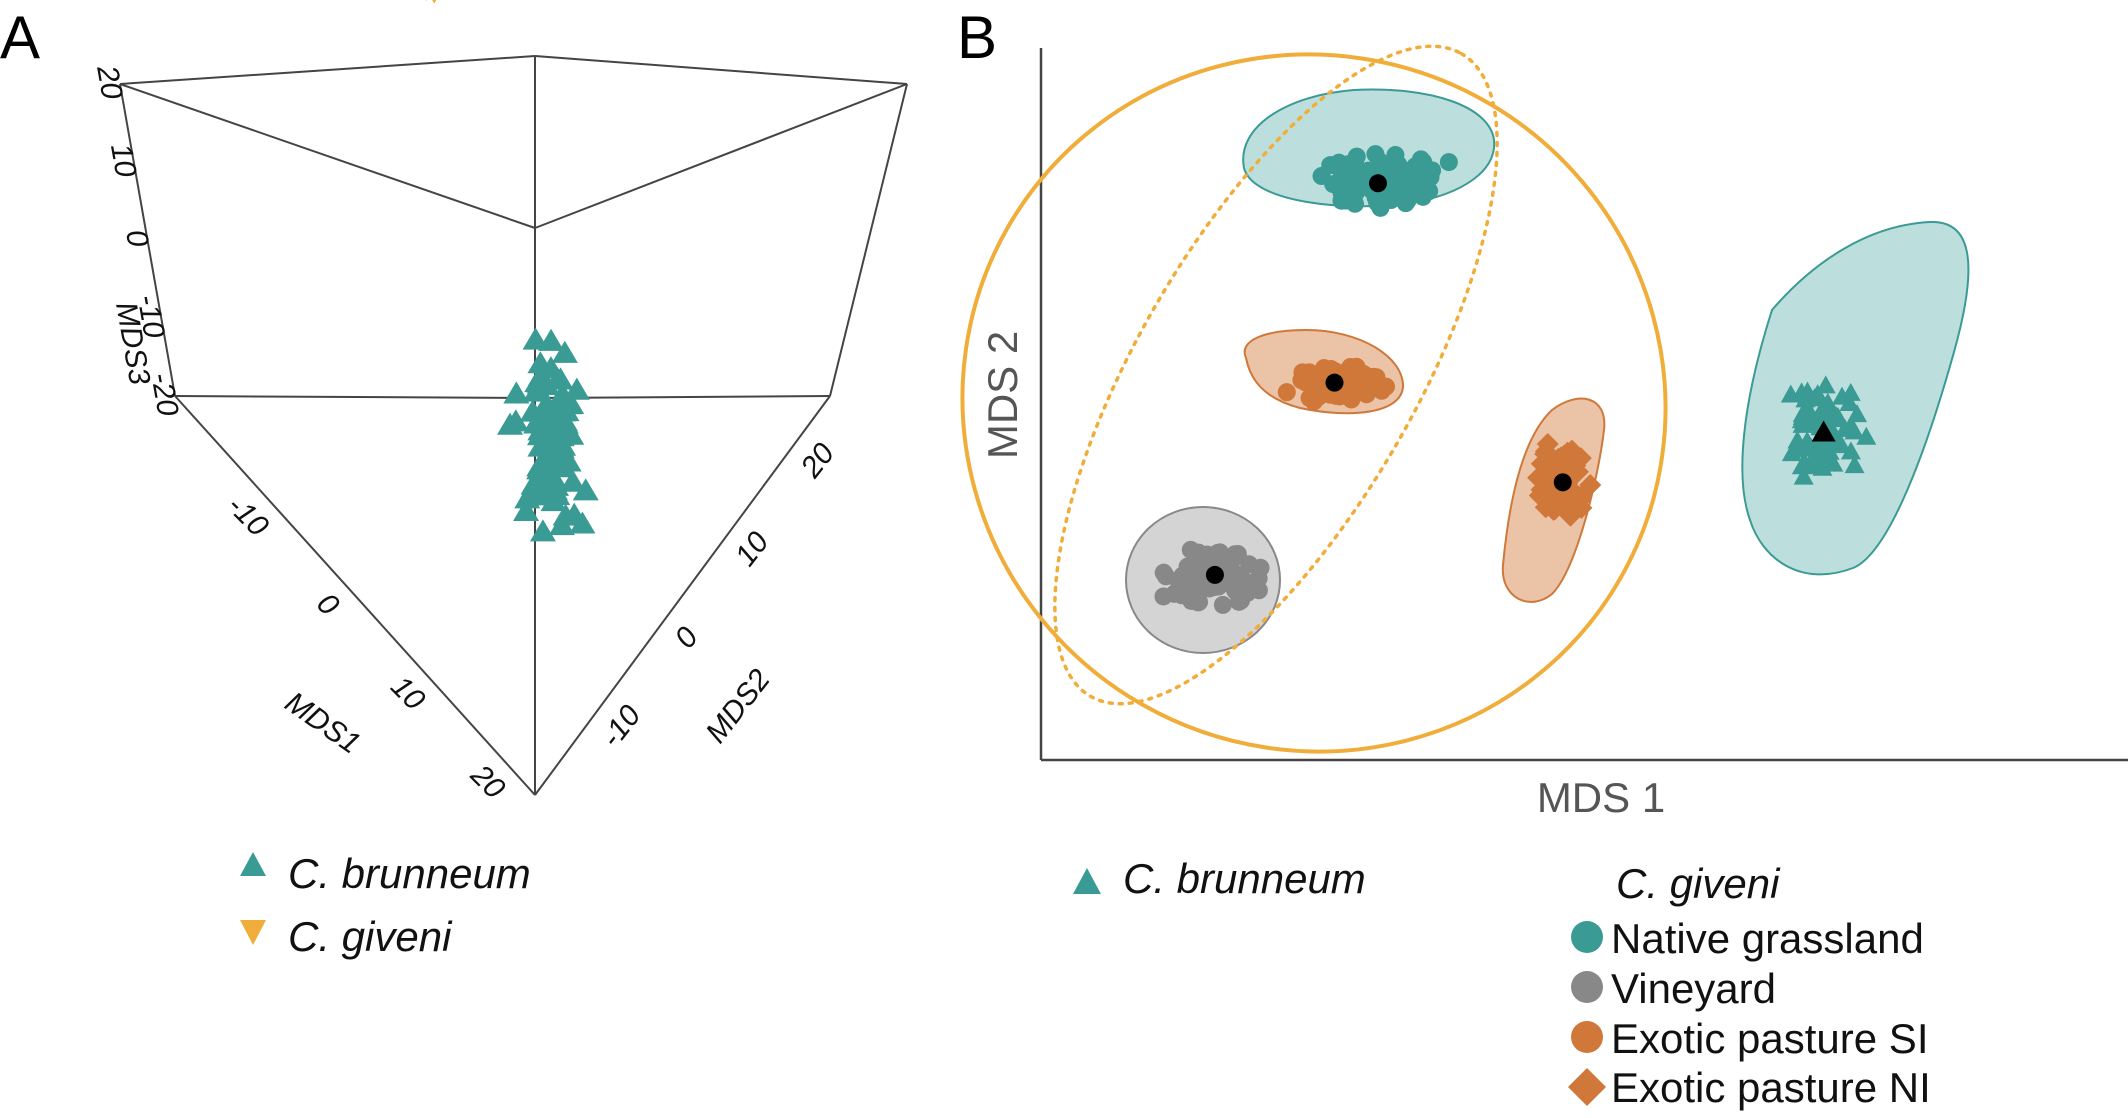 The width and height of the screenshot is (2128, 1118). Describe the element at coordinates (20, 37) in the screenshot. I see `panel-label-a: A` at that location.